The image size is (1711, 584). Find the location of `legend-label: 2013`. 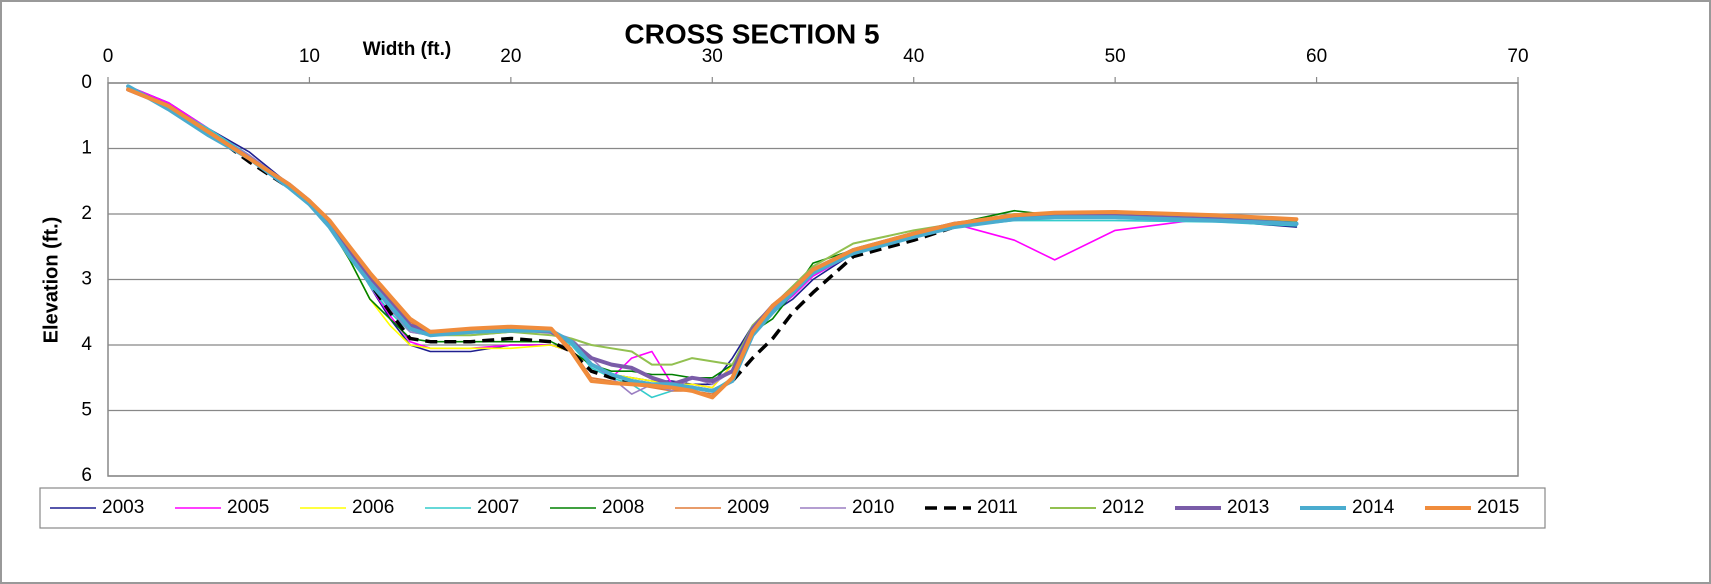

legend-label: 2013 is located at coordinates (1248, 507).